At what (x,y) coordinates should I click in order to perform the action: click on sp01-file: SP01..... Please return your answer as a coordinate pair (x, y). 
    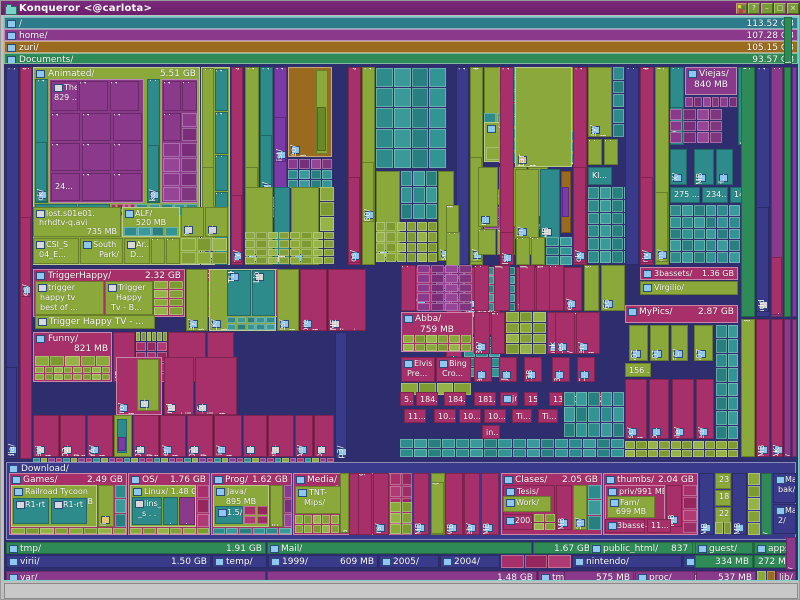
    Looking at the image, I should click on (255, 436).